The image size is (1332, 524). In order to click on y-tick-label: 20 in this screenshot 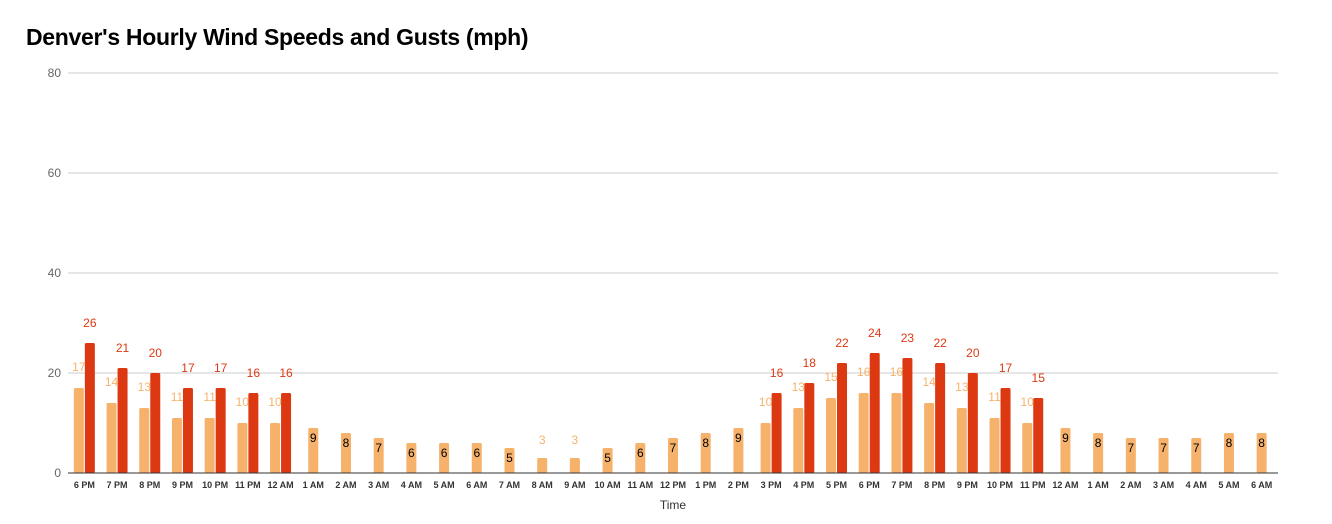, I will do `click(55, 373)`.